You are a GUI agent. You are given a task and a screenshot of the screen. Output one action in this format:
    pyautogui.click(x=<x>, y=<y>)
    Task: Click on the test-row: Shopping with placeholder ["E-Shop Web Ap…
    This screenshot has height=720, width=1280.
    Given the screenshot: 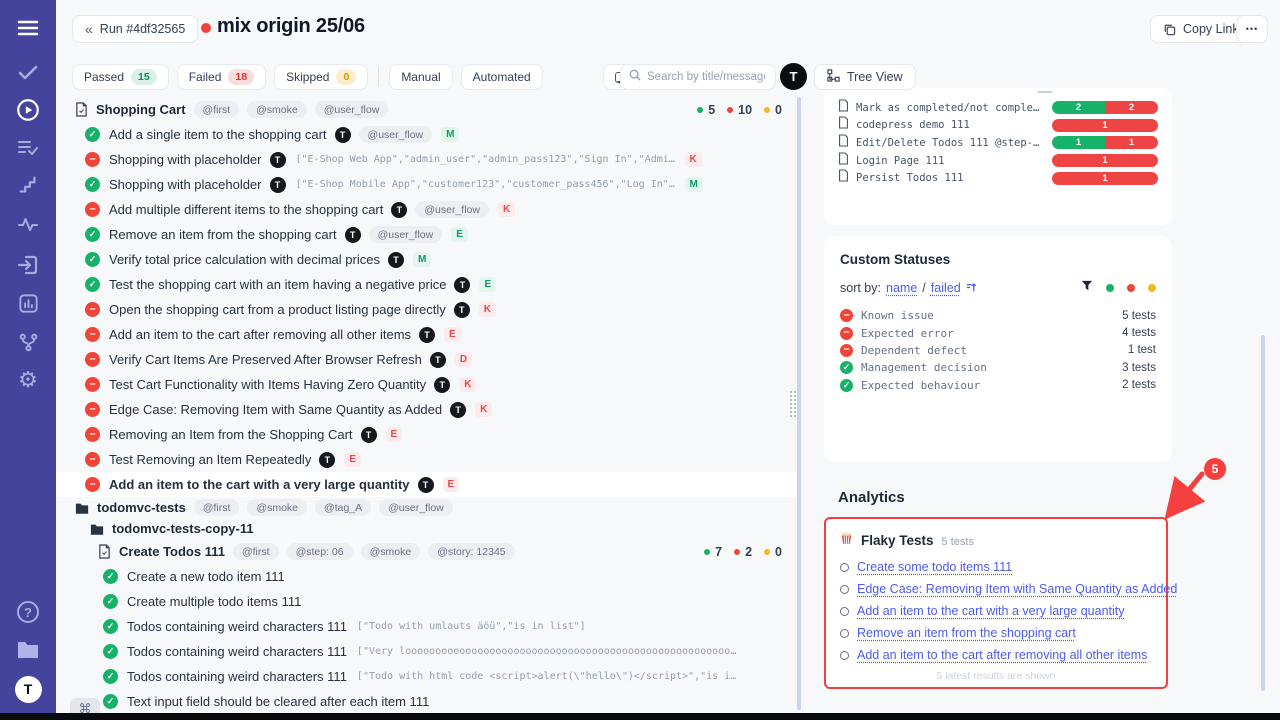 What is the action you would take?
    pyautogui.click(x=426, y=159)
    